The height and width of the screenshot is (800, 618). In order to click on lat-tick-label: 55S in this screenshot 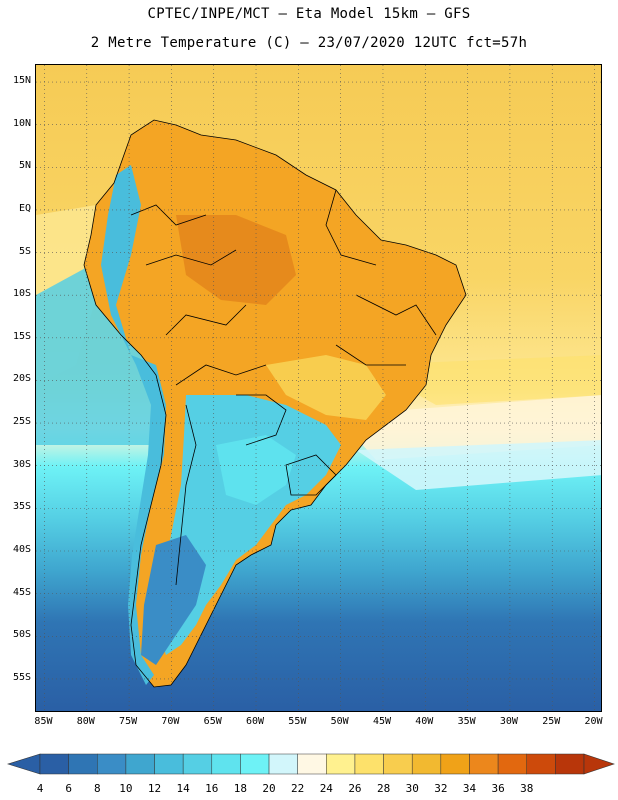, I will do `click(21, 677)`.